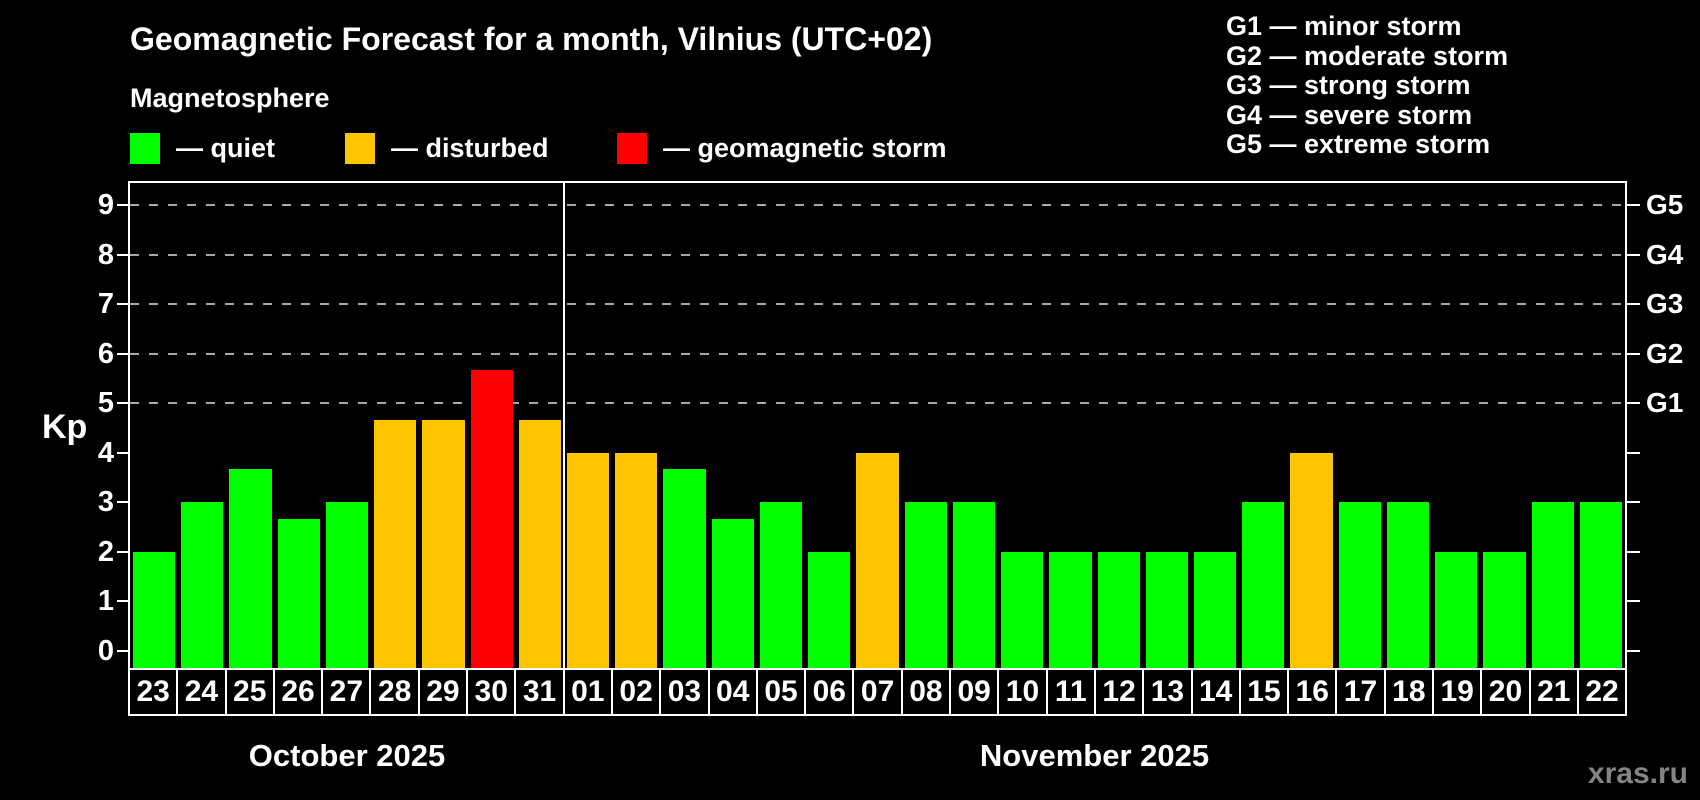 The height and width of the screenshot is (800, 1700). What do you see at coordinates (782, 692) in the screenshot?
I see `date-cell-05: 05` at bounding box center [782, 692].